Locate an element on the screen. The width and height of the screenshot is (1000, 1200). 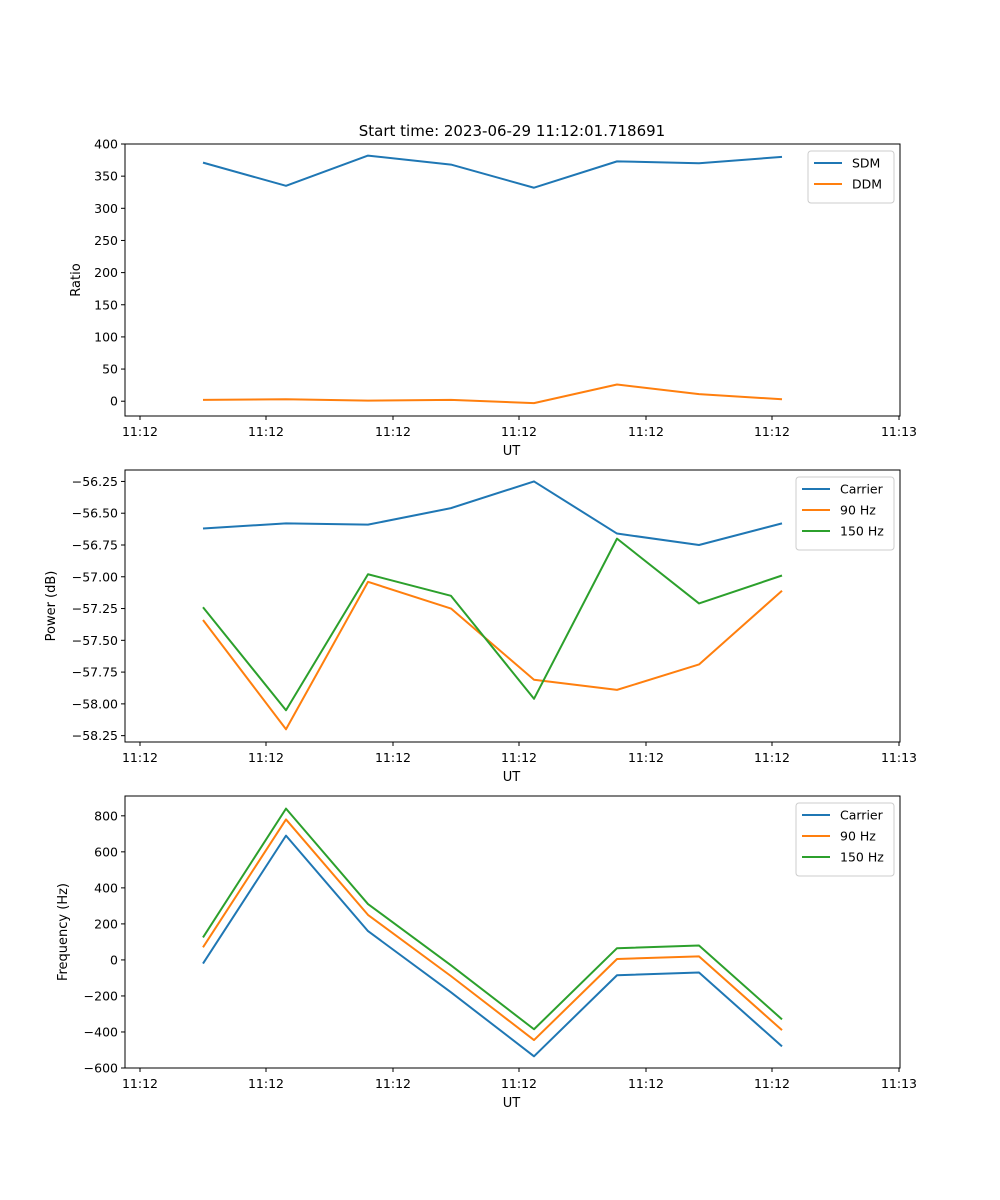
y-tick-label: −56.75 is located at coordinates (95, 544).